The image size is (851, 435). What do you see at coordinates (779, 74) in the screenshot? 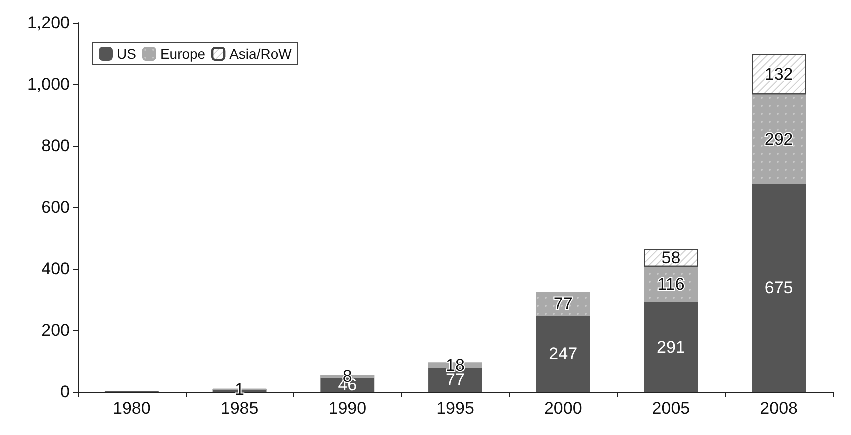
I see `data-label: 132` at bounding box center [779, 74].